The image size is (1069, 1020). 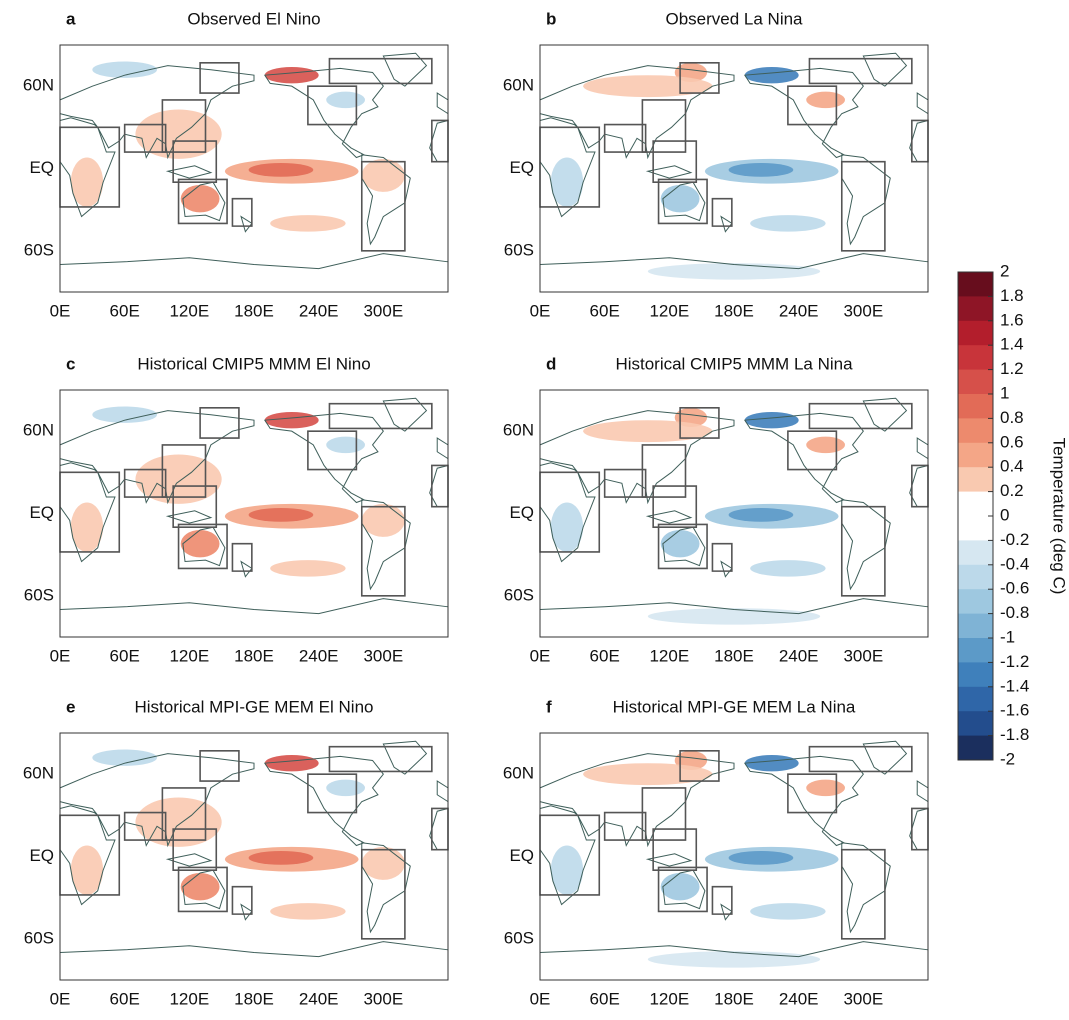 What do you see at coordinates (70, 363) in the screenshot?
I see `panel-letter: c` at bounding box center [70, 363].